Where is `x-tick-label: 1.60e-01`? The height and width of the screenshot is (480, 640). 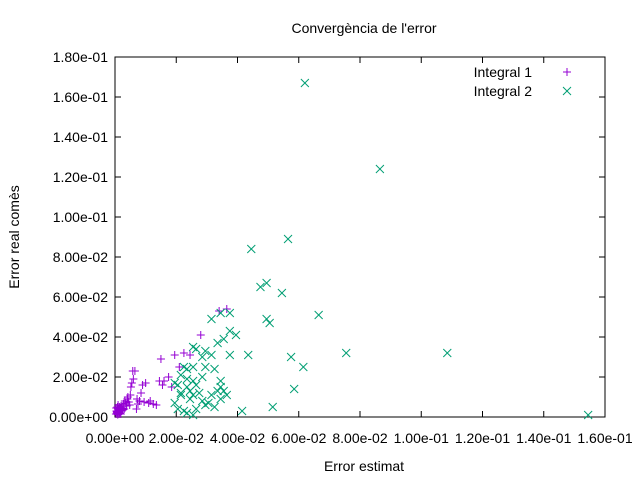 x-tick-label: 1.60e-01 is located at coordinates (604, 438).